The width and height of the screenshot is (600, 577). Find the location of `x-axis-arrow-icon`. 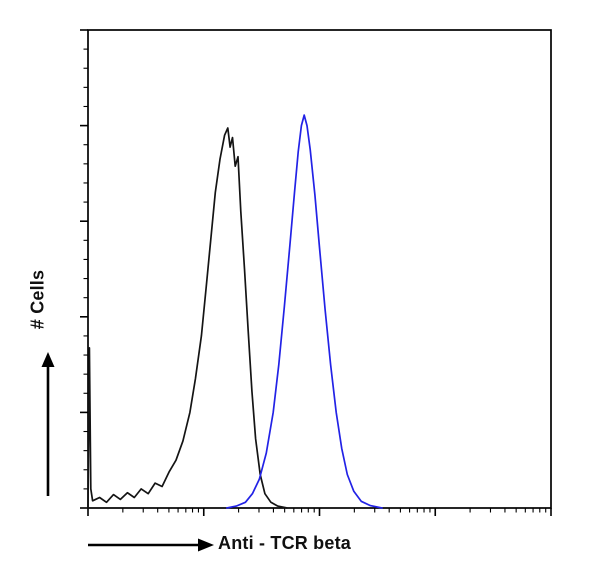

x-axis-arrow-icon is located at coordinates (151, 545).